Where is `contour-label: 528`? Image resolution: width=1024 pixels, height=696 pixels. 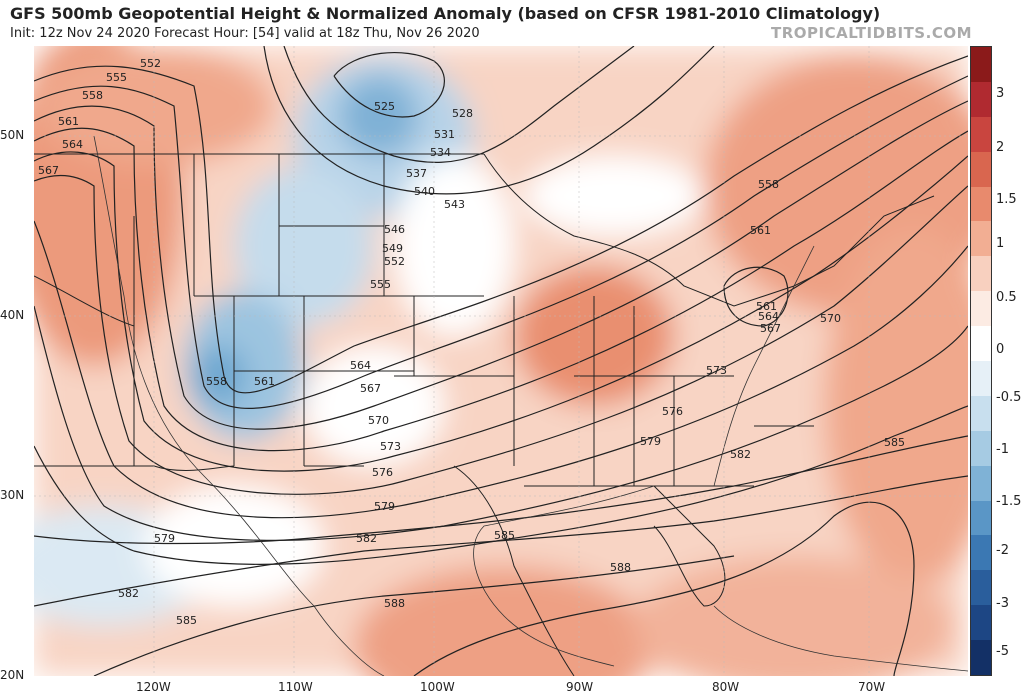
contour-label: 528 is located at coordinates (462, 113).